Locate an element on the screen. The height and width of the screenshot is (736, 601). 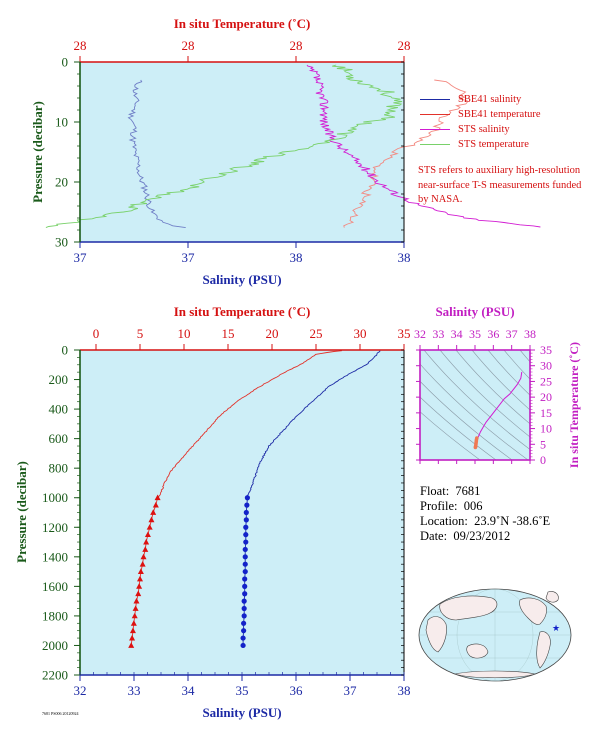
main-pressure-tick-label: 0 is located at coordinates (65, 350).